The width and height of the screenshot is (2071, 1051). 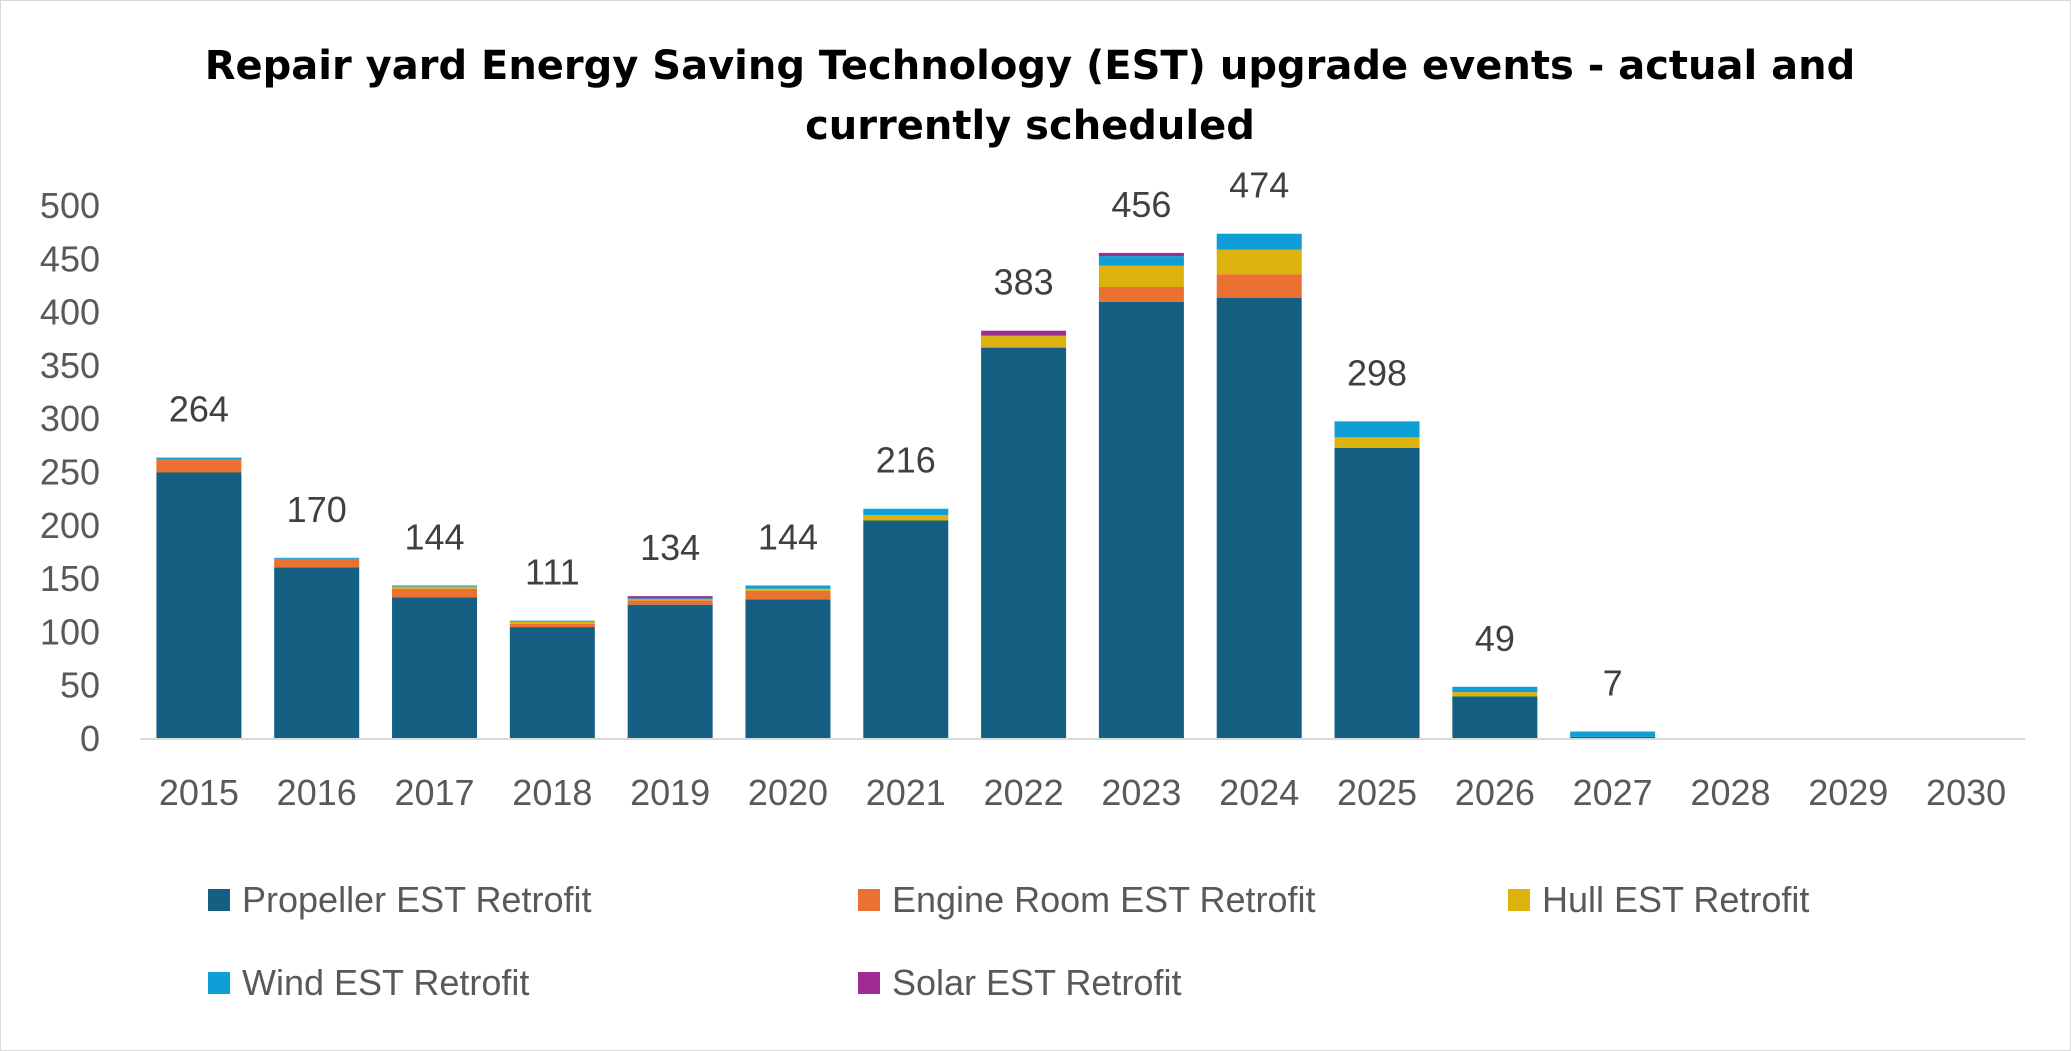 What do you see at coordinates (1966, 792) in the screenshot?
I see `x-tick-label: 2030` at bounding box center [1966, 792].